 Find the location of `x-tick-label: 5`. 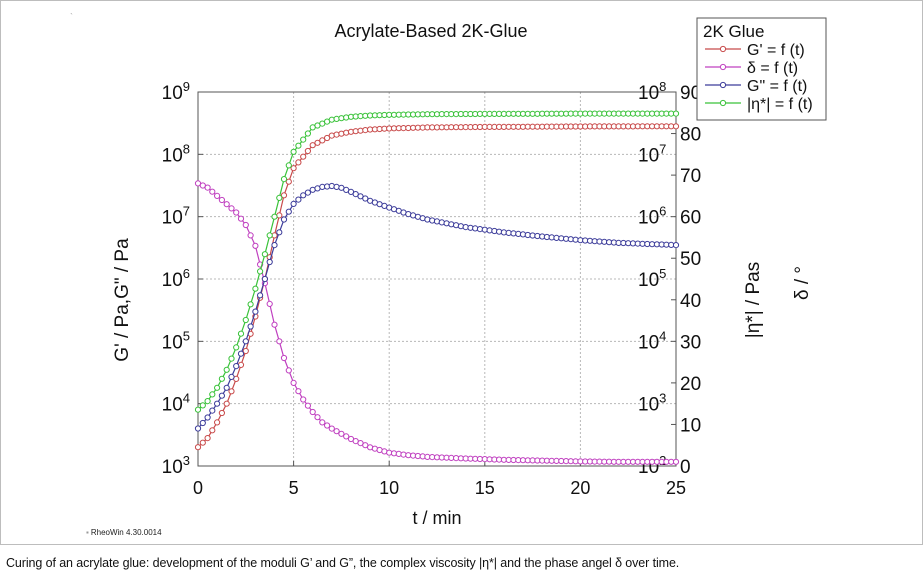

x-tick-label: 5 is located at coordinates (294, 488).